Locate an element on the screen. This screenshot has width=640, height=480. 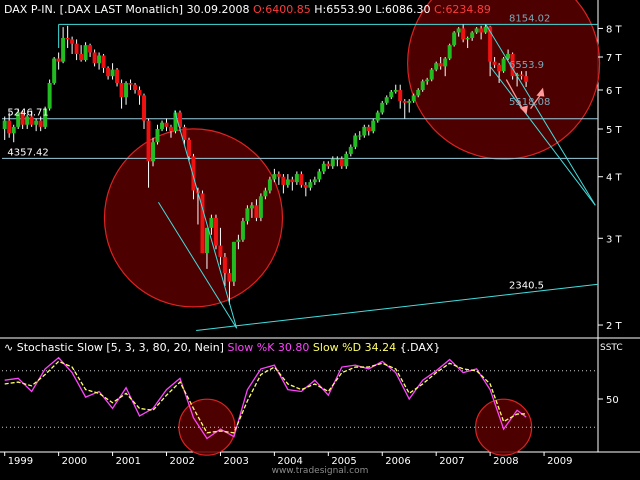
trend-2008-lower is located at coordinates (542, 136).